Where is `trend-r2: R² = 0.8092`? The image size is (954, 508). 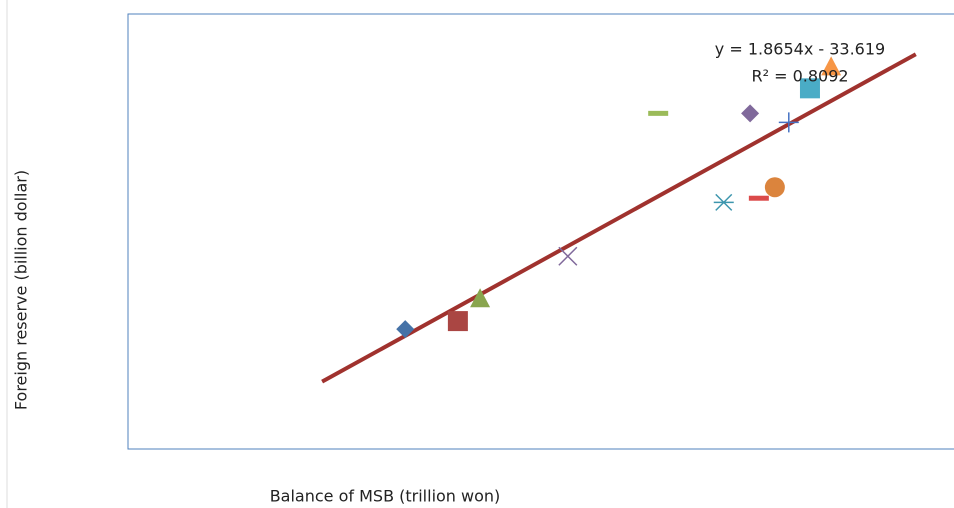
trend-r2: R² = 0.8092 is located at coordinates (799, 76).